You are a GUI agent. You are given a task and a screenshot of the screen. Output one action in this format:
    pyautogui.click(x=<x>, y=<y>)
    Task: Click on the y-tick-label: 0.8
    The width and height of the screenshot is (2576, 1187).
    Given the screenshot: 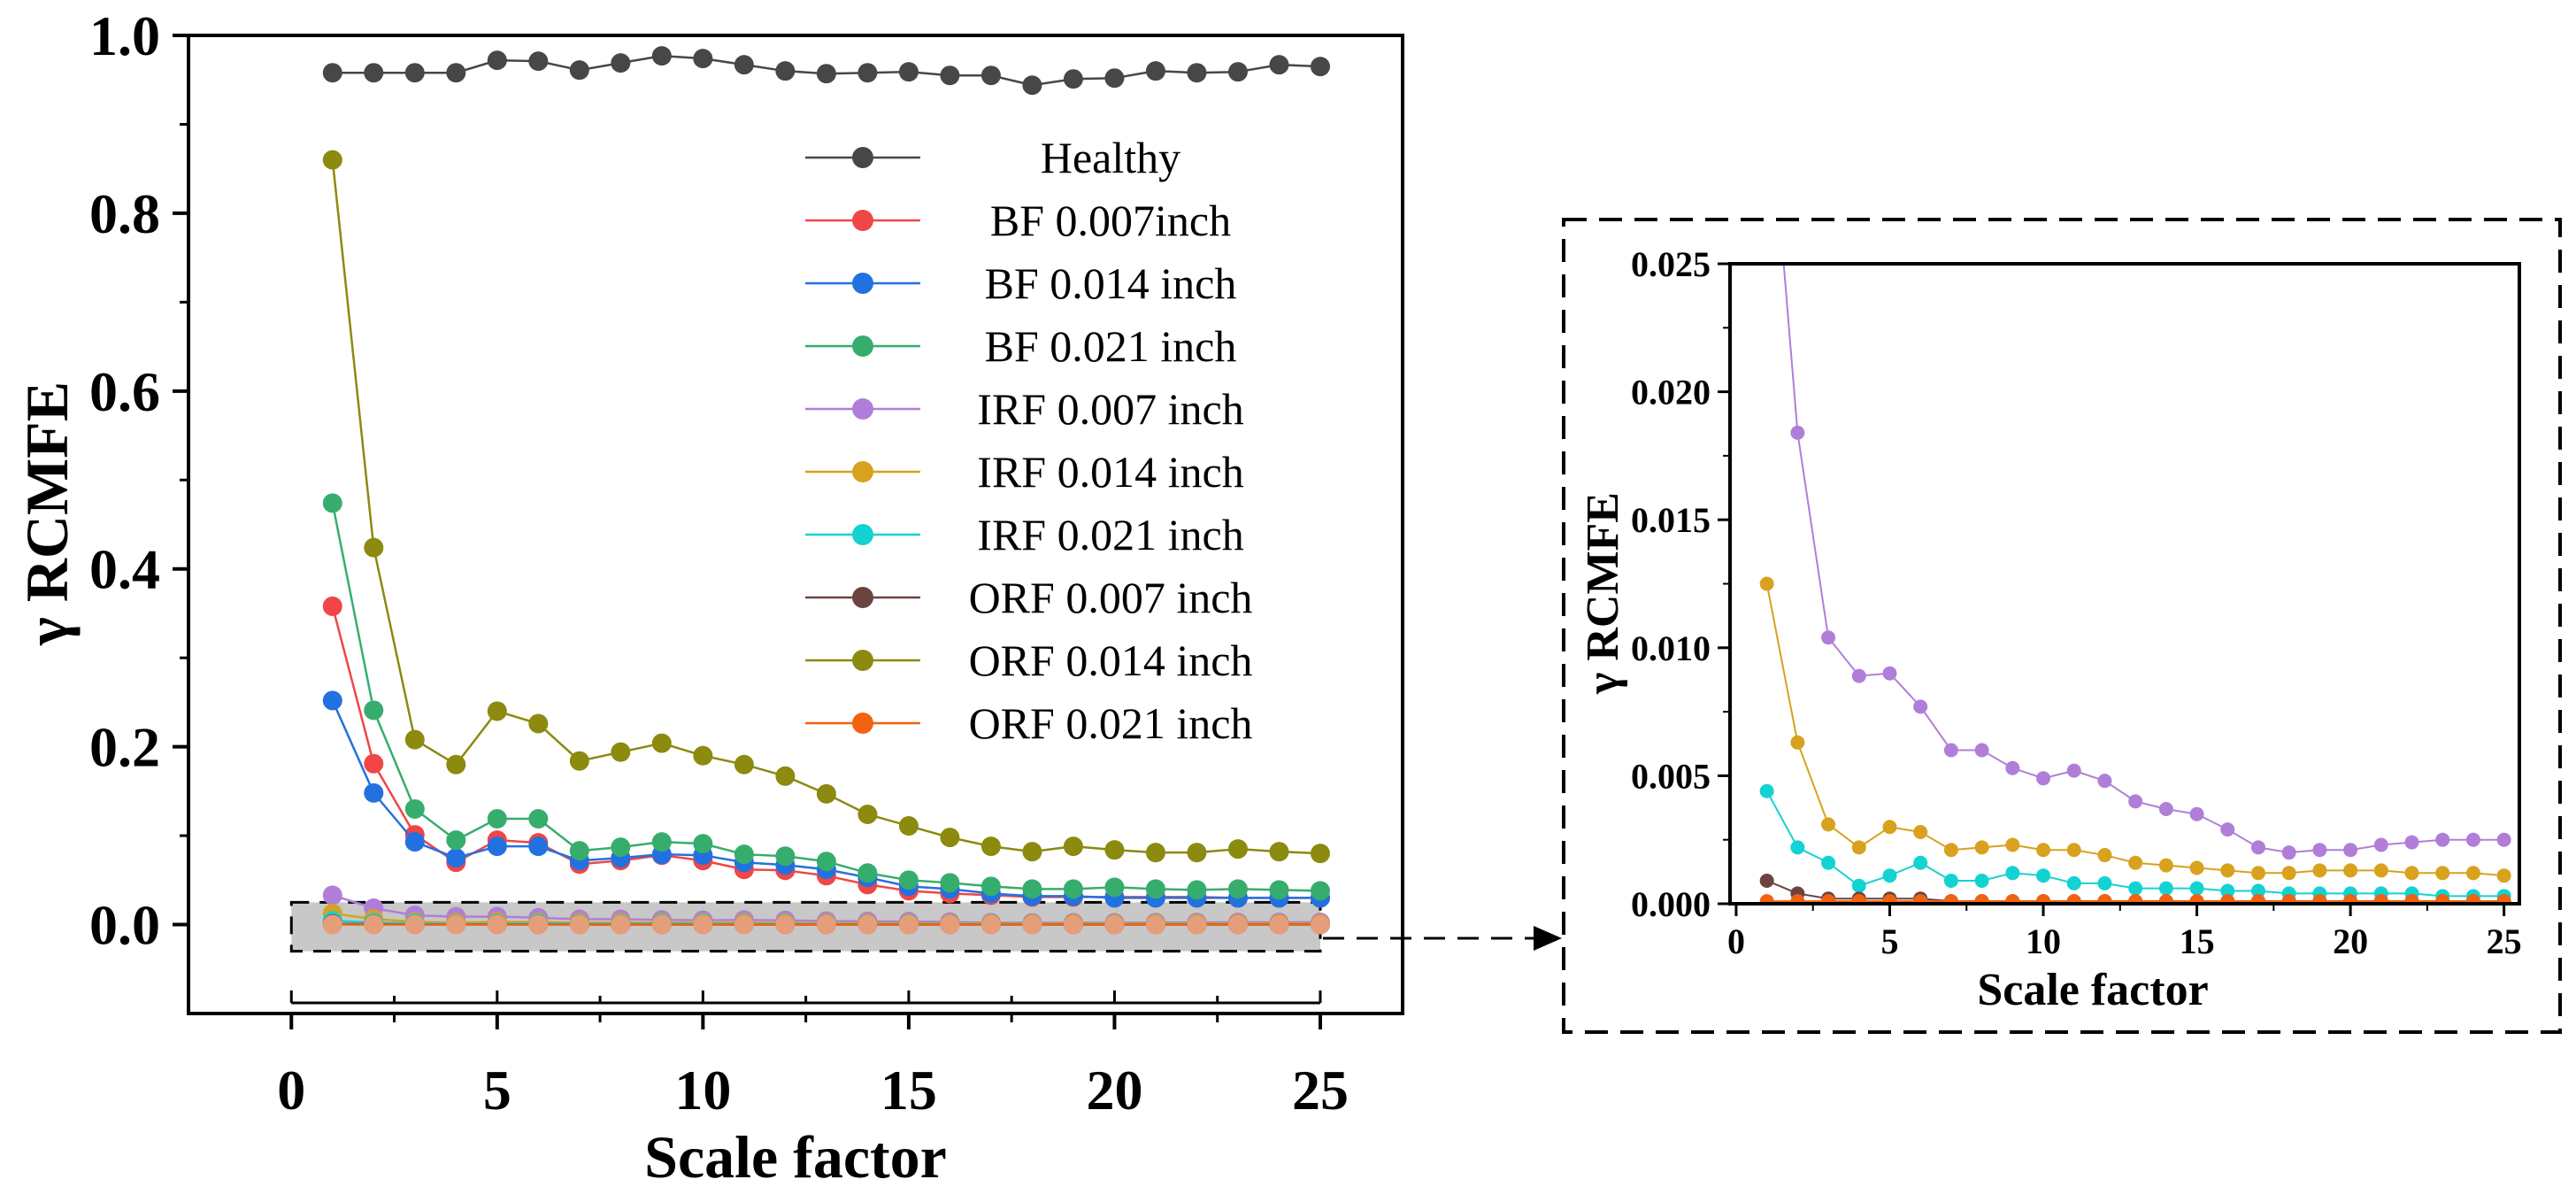 What is the action you would take?
    pyautogui.click(x=124, y=213)
    